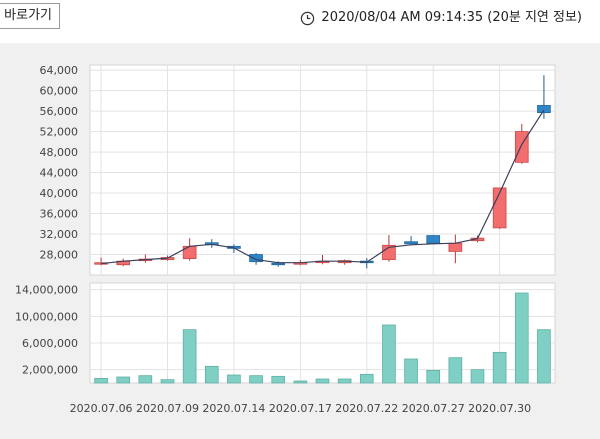 This screenshot has height=439, width=600. I want to click on timestamp-text: 2020/08/04 AM 09:14:35 (20분 지연 정보), so click(451, 17).